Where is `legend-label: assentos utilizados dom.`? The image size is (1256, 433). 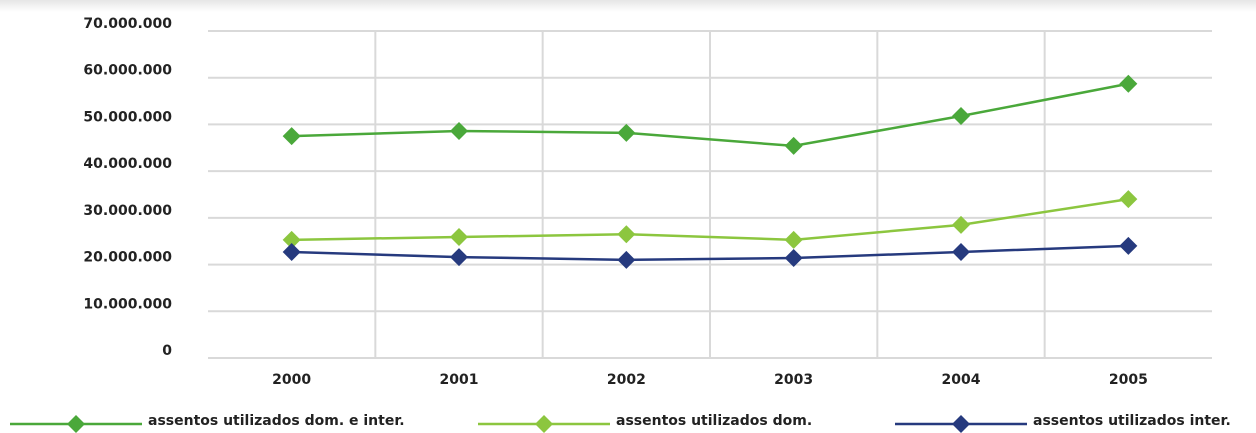 legend-label: assentos utilizados dom. is located at coordinates (714, 421).